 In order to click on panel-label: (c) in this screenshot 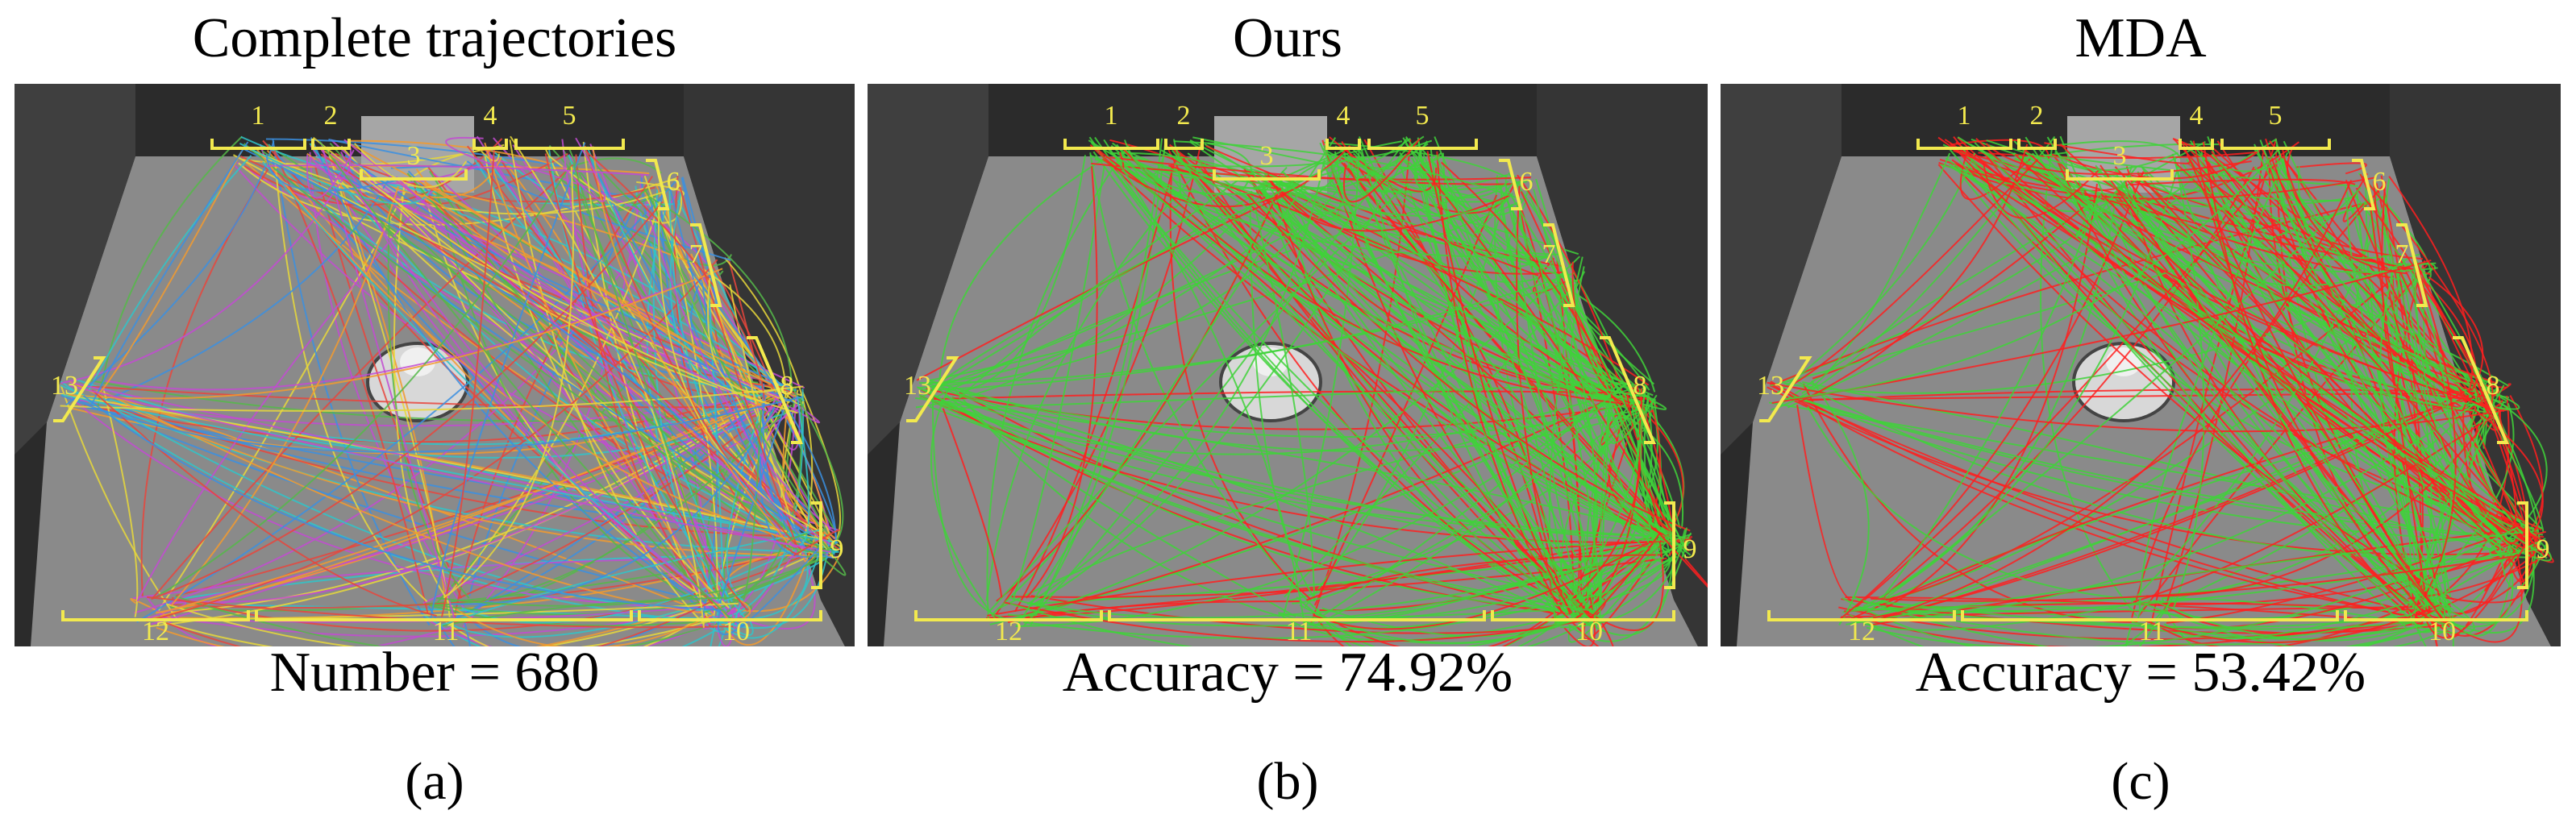, I will do `click(2140, 781)`.